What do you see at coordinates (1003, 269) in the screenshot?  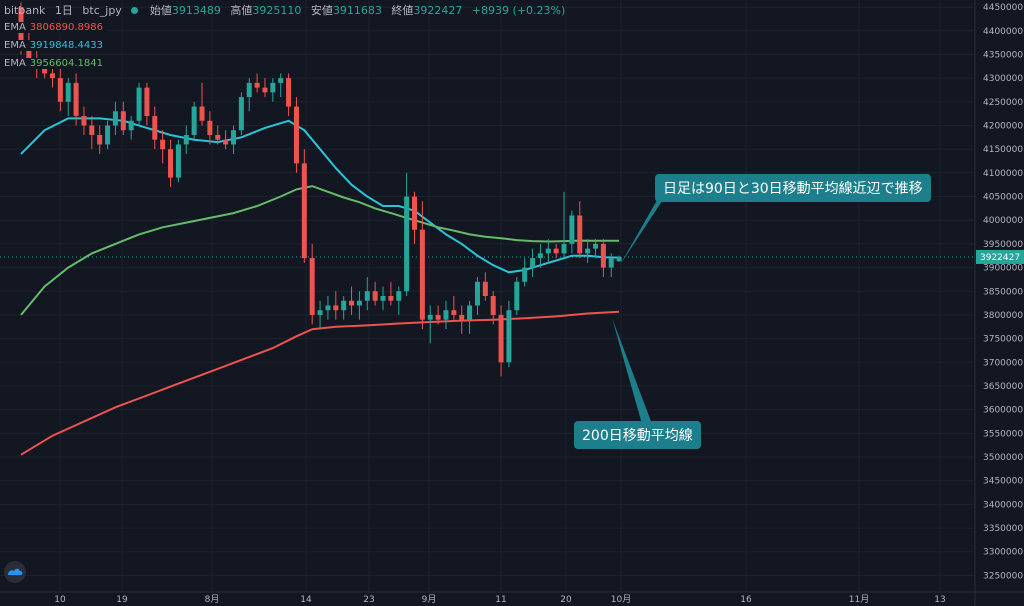 I see `price-tick-label: 3900000` at bounding box center [1003, 269].